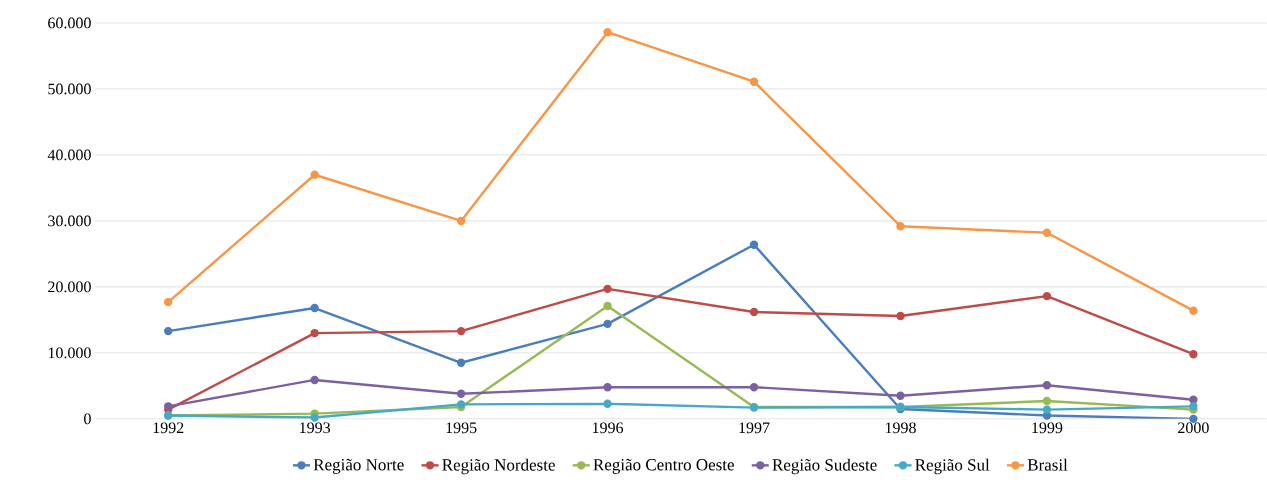 This screenshot has height=487, width=1267. What do you see at coordinates (754, 428) in the screenshot?
I see `x-tick-label: 1997` at bounding box center [754, 428].